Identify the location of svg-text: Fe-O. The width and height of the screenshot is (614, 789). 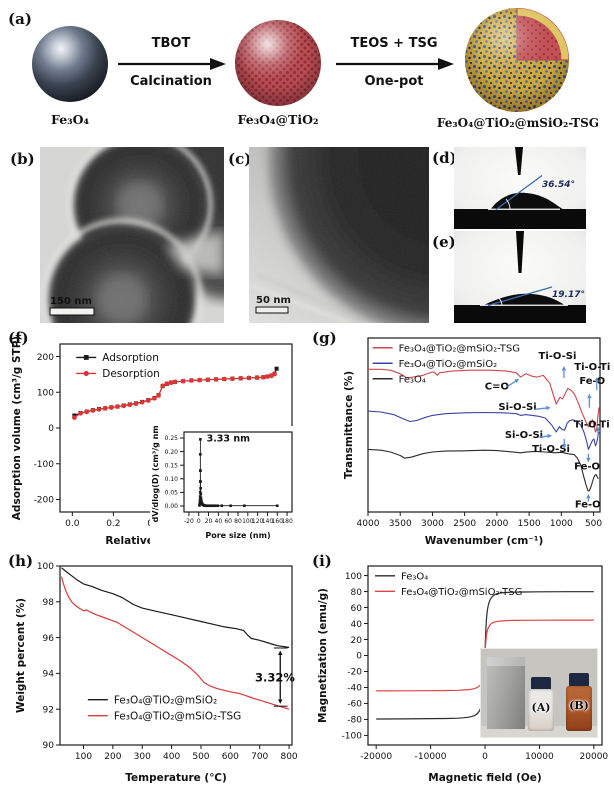
(587, 466).